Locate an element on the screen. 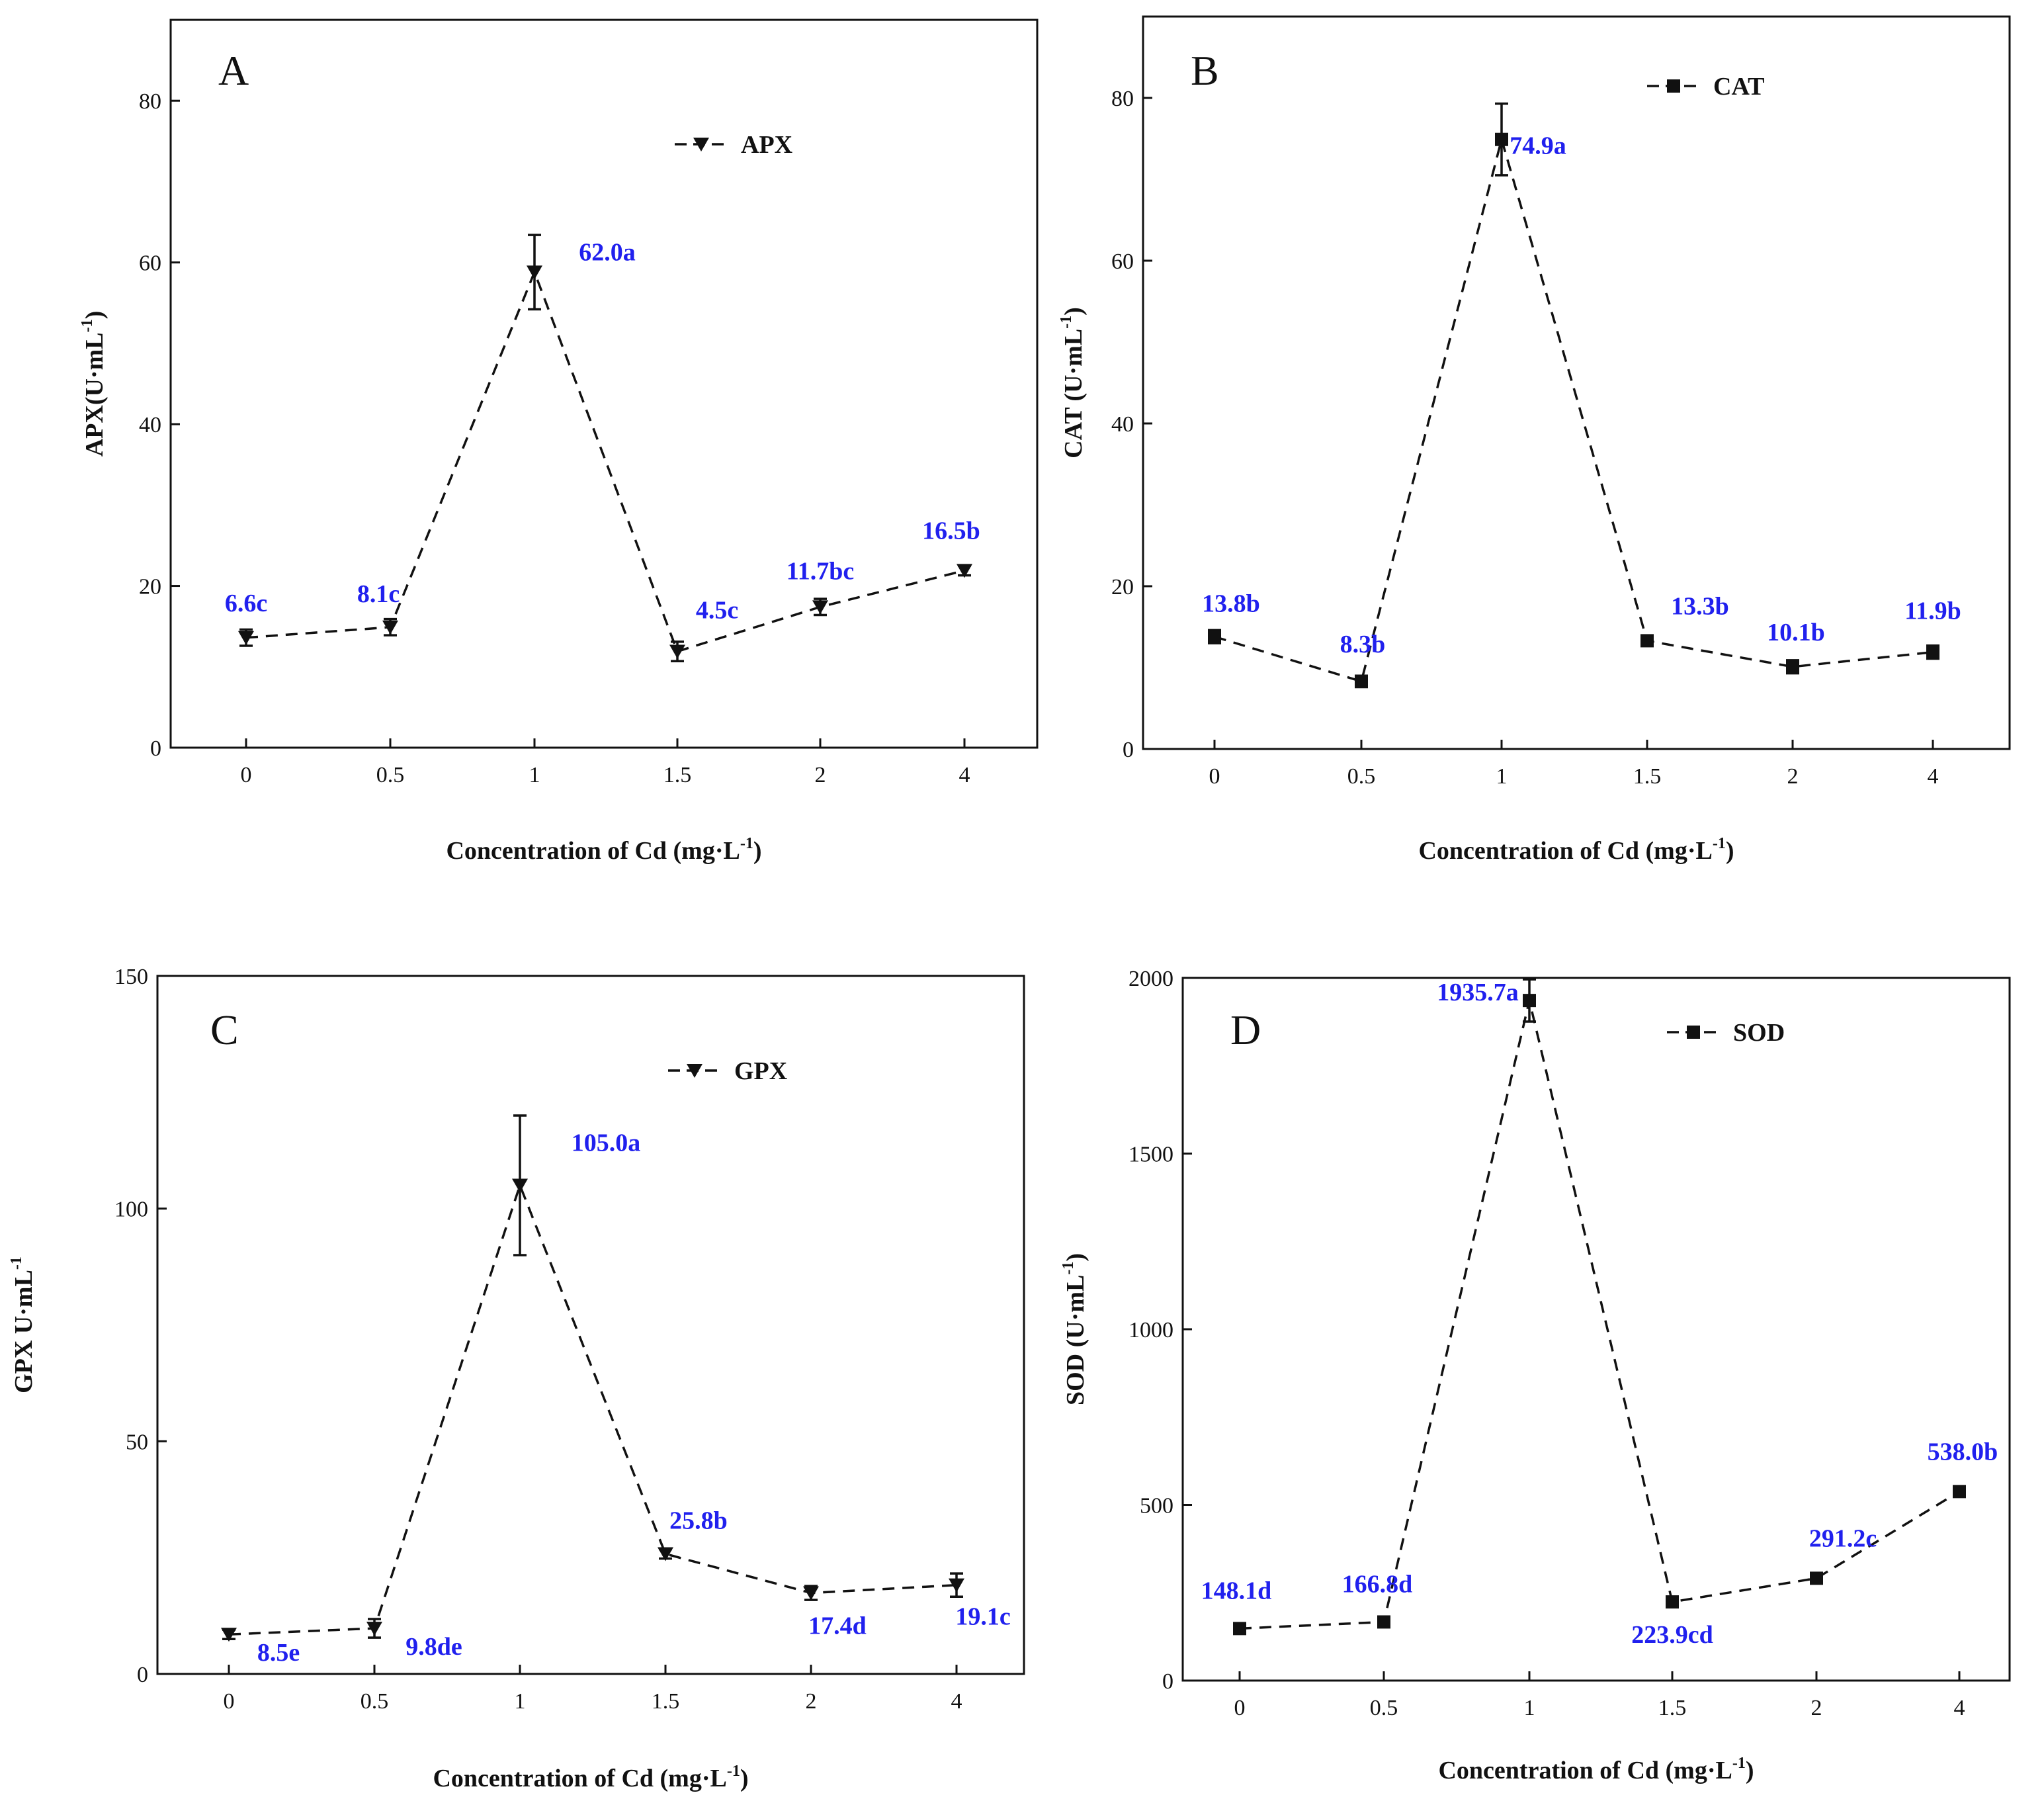  panel-a-x-axis-title: Concentration of Cd (mg·L-1) is located at coordinates (604, 850).